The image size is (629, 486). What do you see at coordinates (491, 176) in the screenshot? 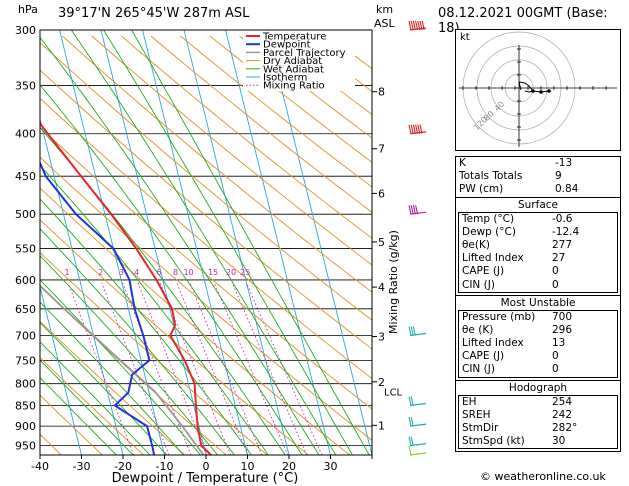
I see `row-label: Totals Totals` at bounding box center [491, 176].